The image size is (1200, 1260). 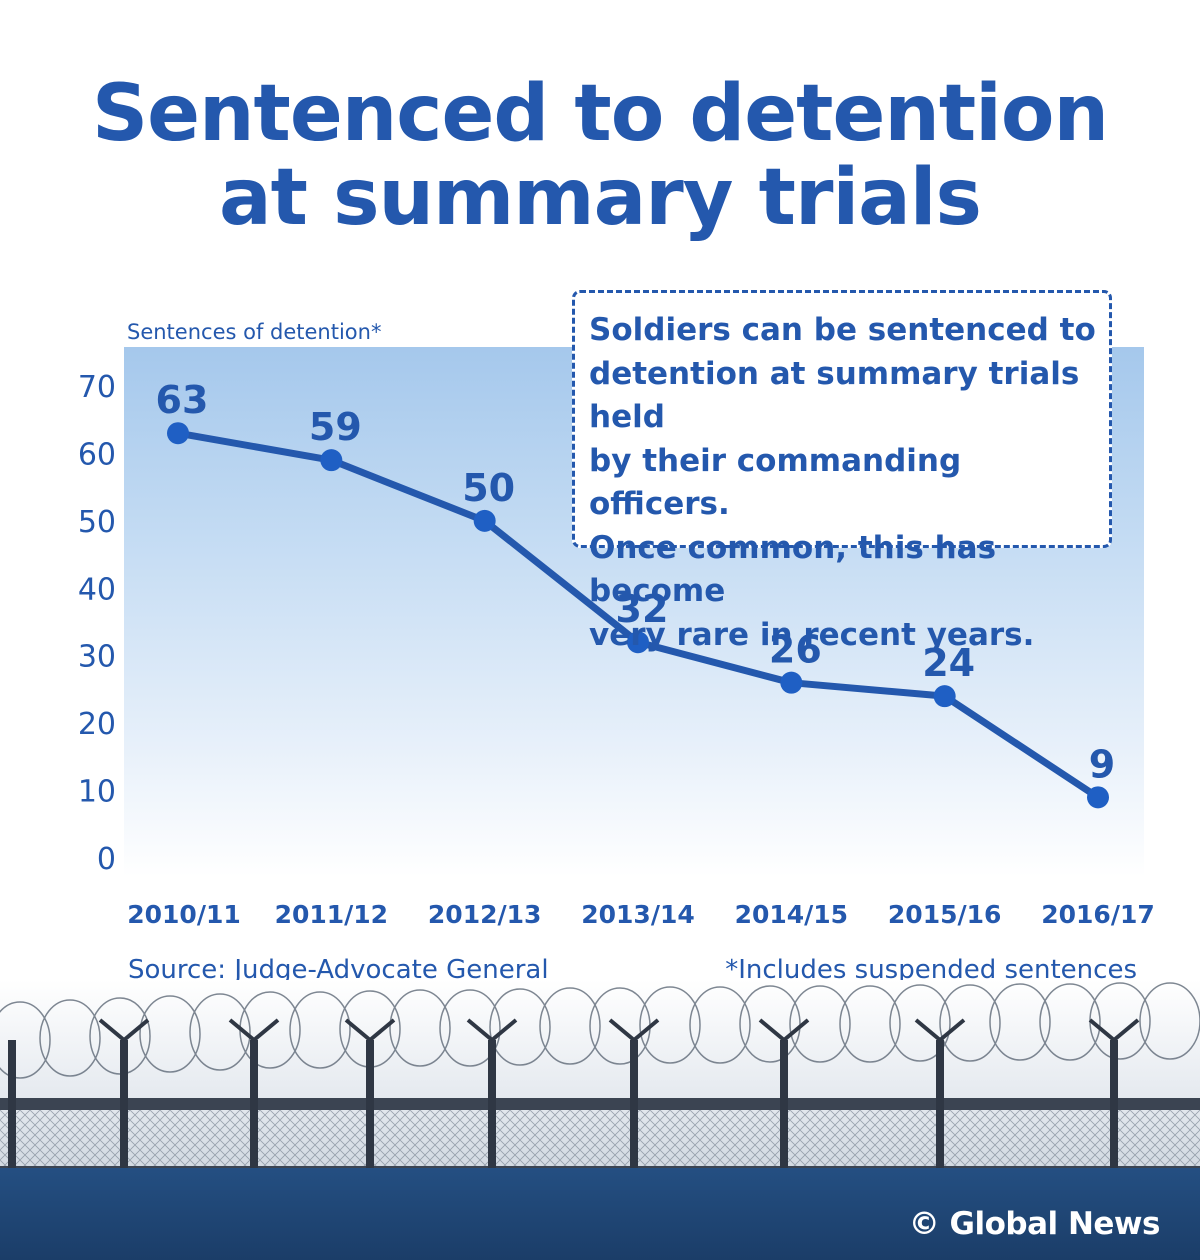 What do you see at coordinates (638, 914) in the screenshot?
I see `x-tick-label: 2013/14` at bounding box center [638, 914].